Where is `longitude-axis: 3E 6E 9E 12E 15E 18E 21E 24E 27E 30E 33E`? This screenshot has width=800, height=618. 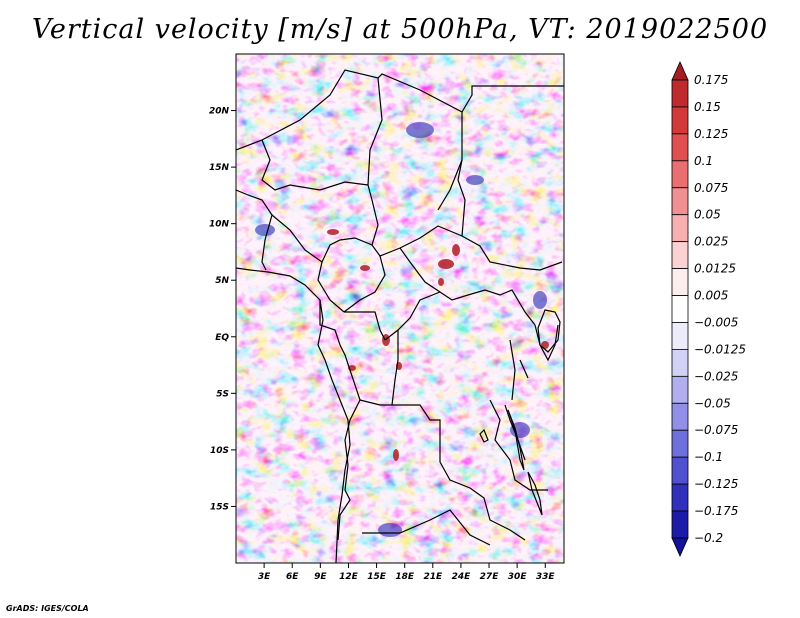
longitude-axis: 3E 6E 9E 12E 15E 18E 21E 24E 27E 30E 33E is located at coordinates (407, 572).